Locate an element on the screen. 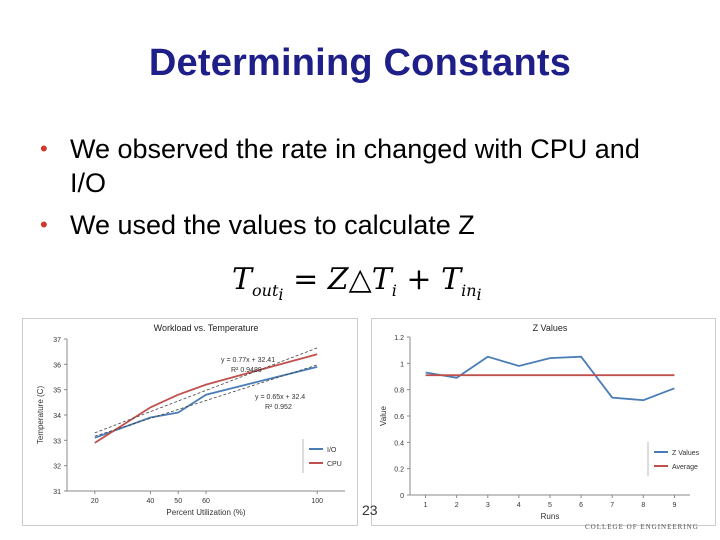 The width and height of the screenshot is (720, 540). y-axis-label: Temperature (C) is located at coordinates (40, 415).